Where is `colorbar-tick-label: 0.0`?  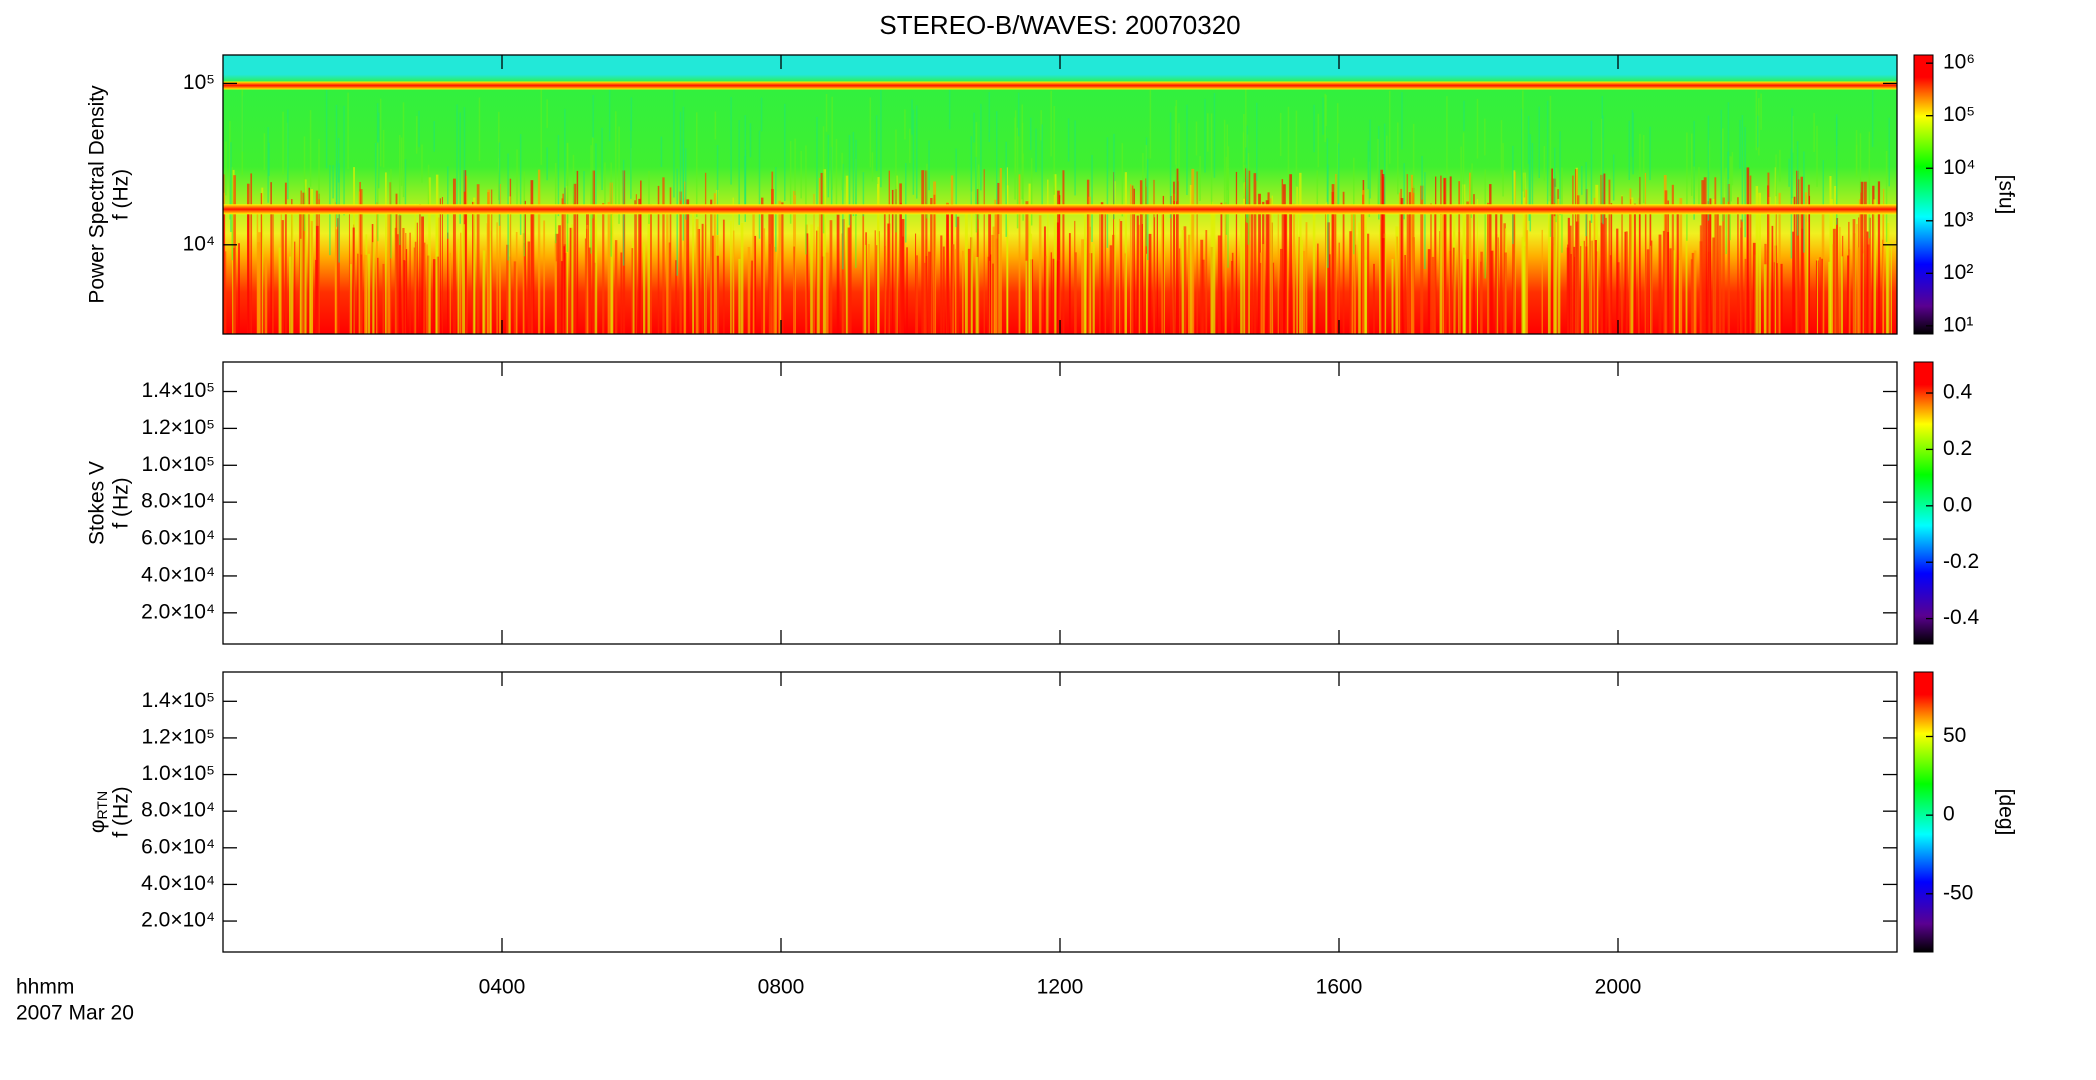
colorbar-tick-label: 0.0 is located at coordinates (1957, 504).